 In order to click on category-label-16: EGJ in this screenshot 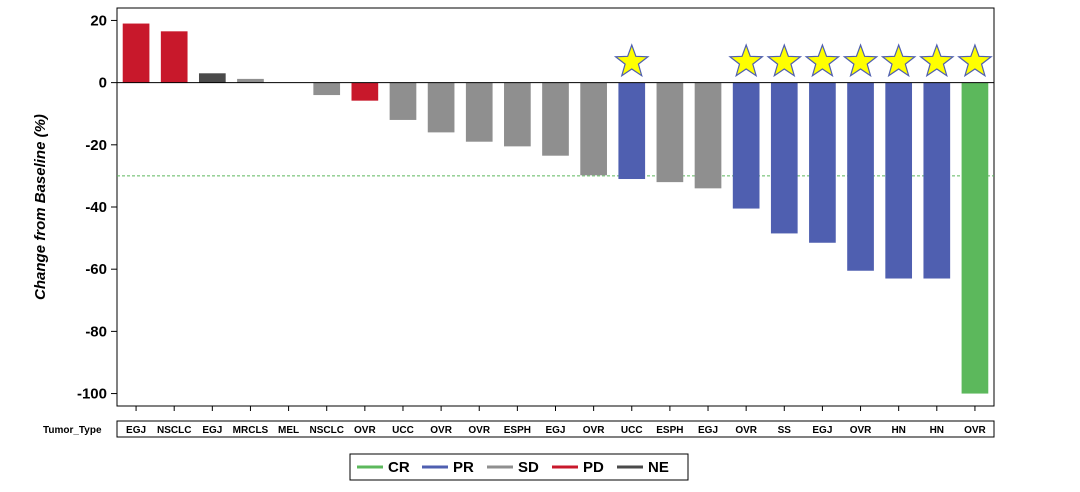, I will do `click(708, 430)`.